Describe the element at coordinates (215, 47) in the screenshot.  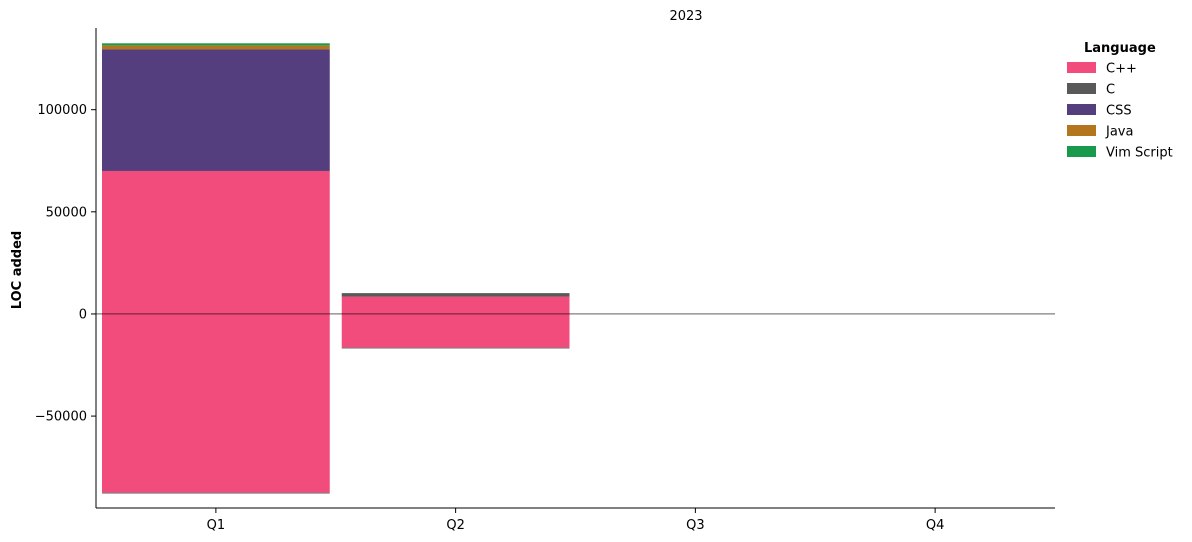
I see `bar-q1-java` at that location.